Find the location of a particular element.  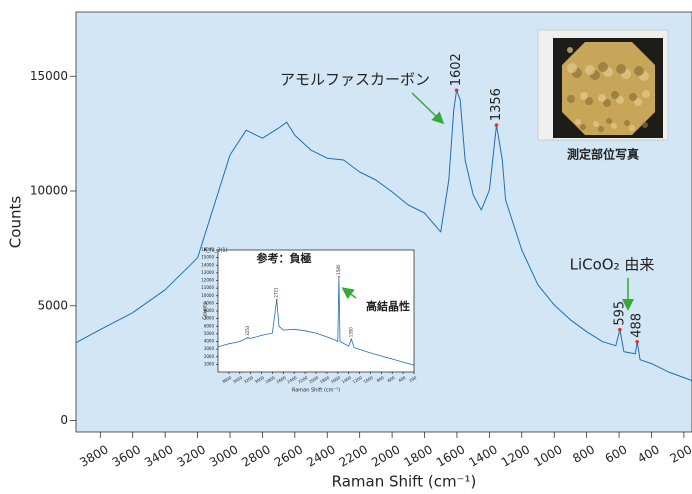

x-tick-label: 200 is located at coordinates (680, 454).